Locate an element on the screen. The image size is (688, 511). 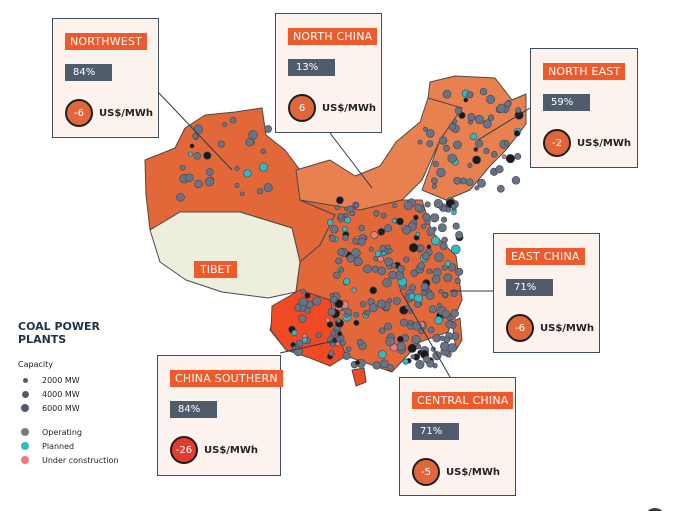
cost-circle: -5 is located at coordinates (426, 472).